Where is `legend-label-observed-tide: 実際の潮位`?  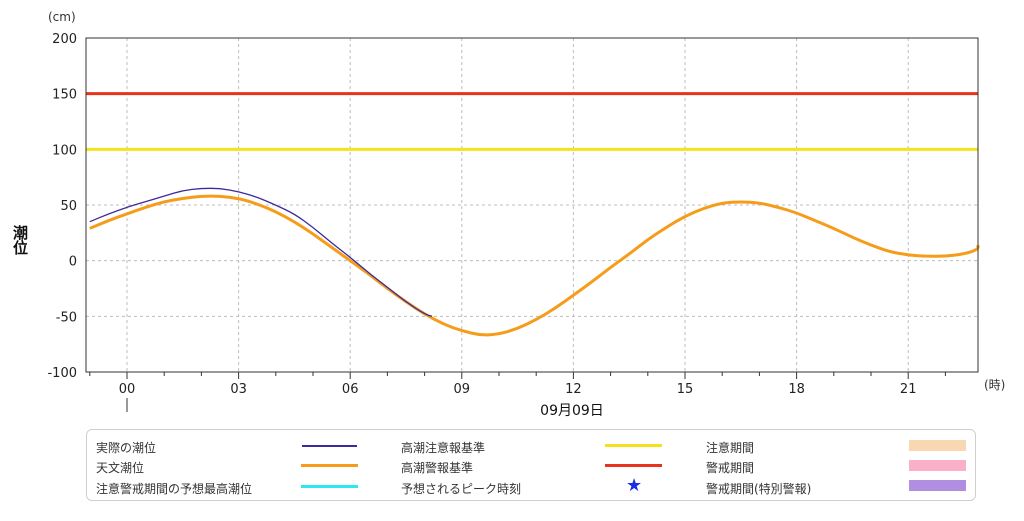 legend-label-observed-tide: 実際の潮位 is located at coordinates (126, 448).